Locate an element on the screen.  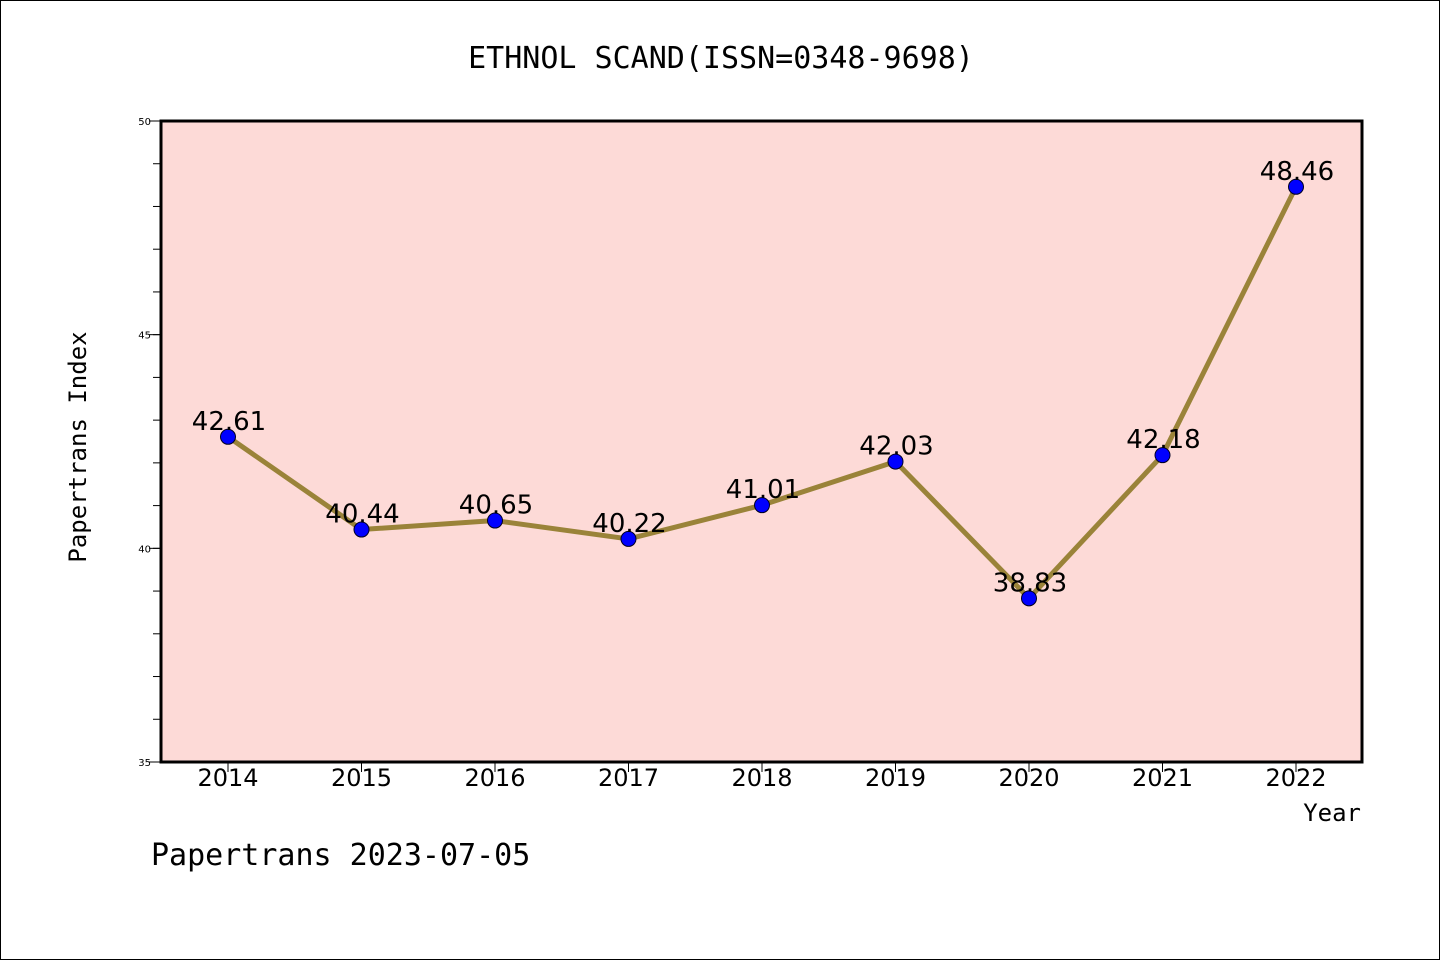
x-tick-label: 2020 is located at coordinates (1028, 778).